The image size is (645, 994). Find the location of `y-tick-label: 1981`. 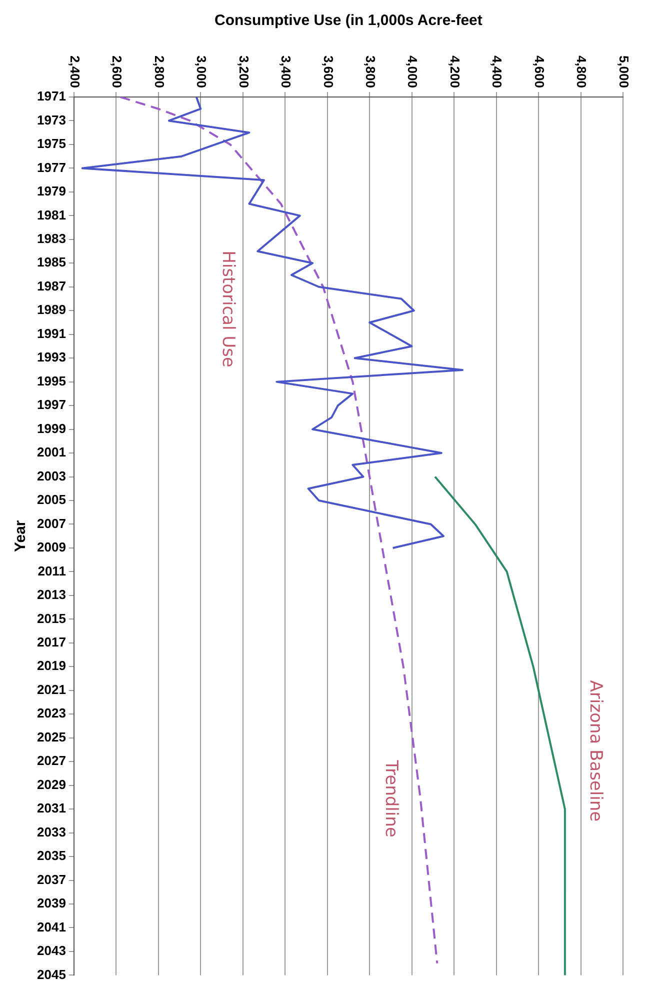

y-tick-label: 1981 is located at coordinates (51, 214).